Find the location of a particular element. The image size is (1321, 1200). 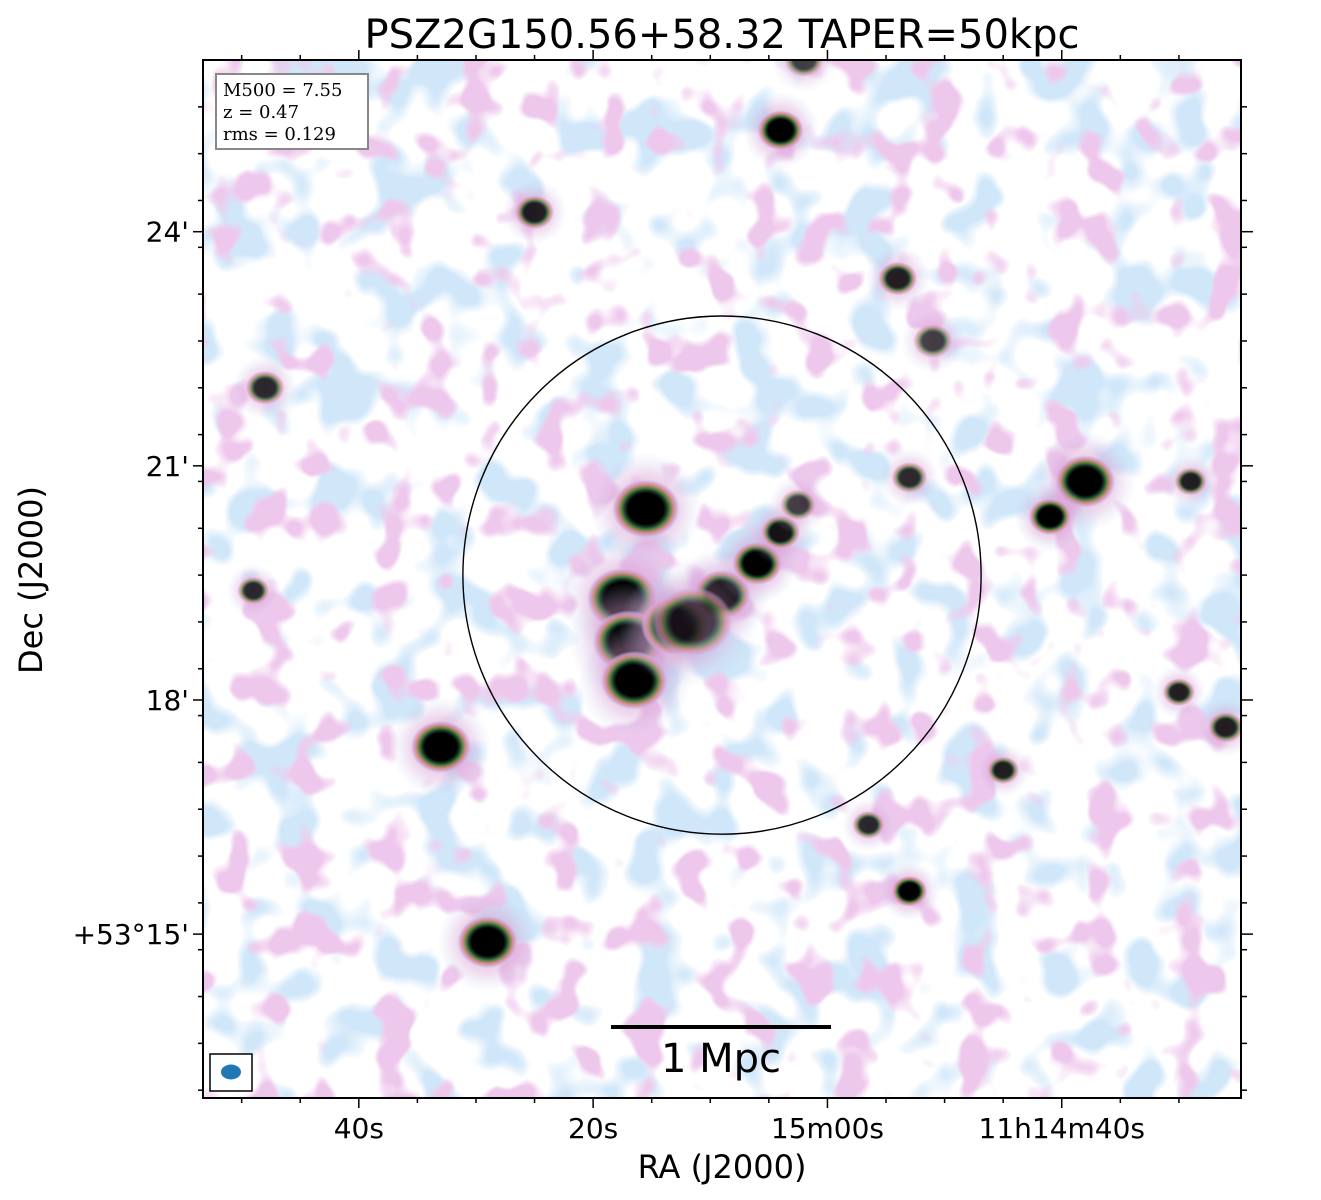

y-axis-label: Dec (J2000) is located at coordinates (31, 580).